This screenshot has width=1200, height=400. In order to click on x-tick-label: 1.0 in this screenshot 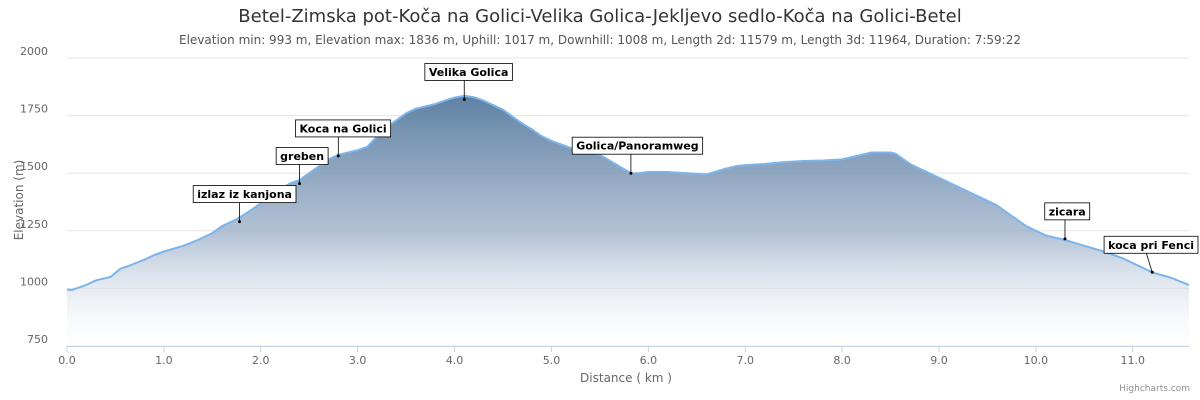, I will do `click(164, 360)`.